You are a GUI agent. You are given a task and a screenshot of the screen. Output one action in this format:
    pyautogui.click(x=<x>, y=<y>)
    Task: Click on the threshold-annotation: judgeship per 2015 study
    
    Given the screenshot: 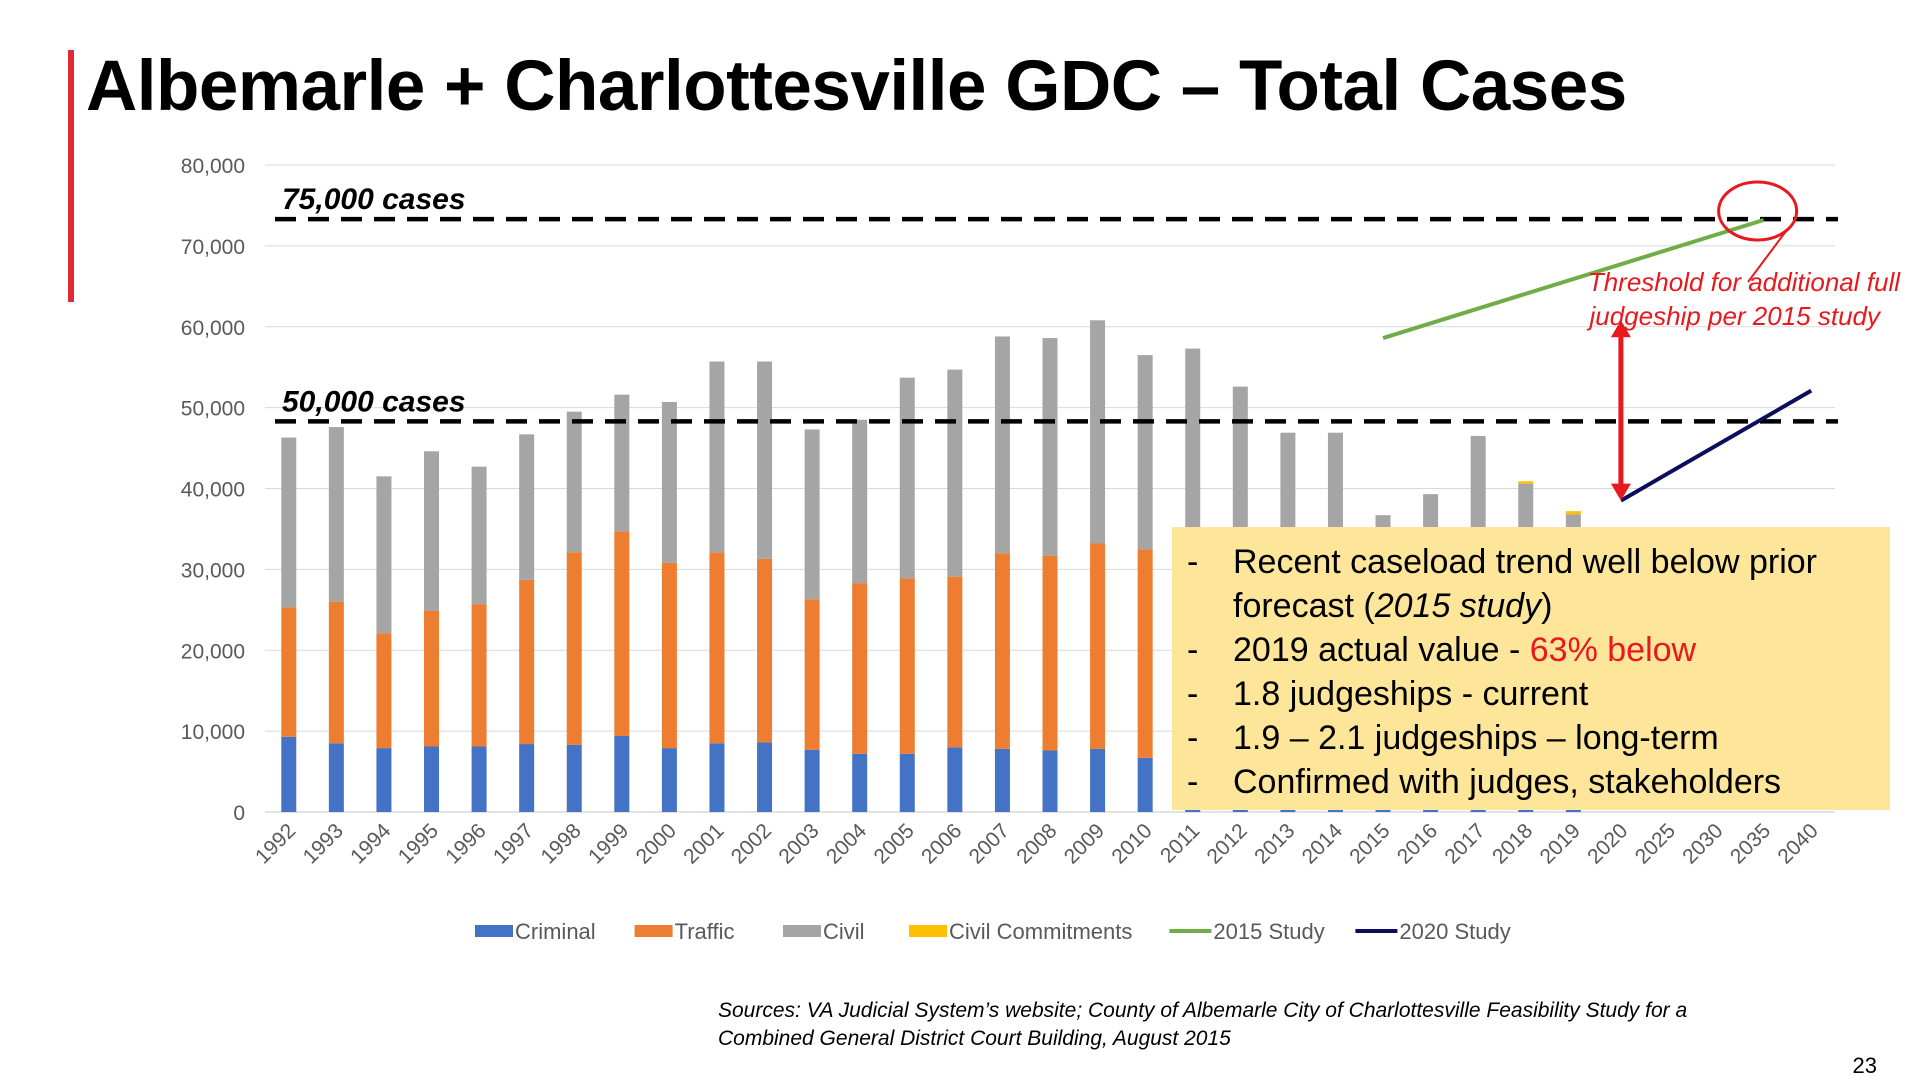 What is the action you would take?
    pyautogui.click(x=1734, y=316)
    